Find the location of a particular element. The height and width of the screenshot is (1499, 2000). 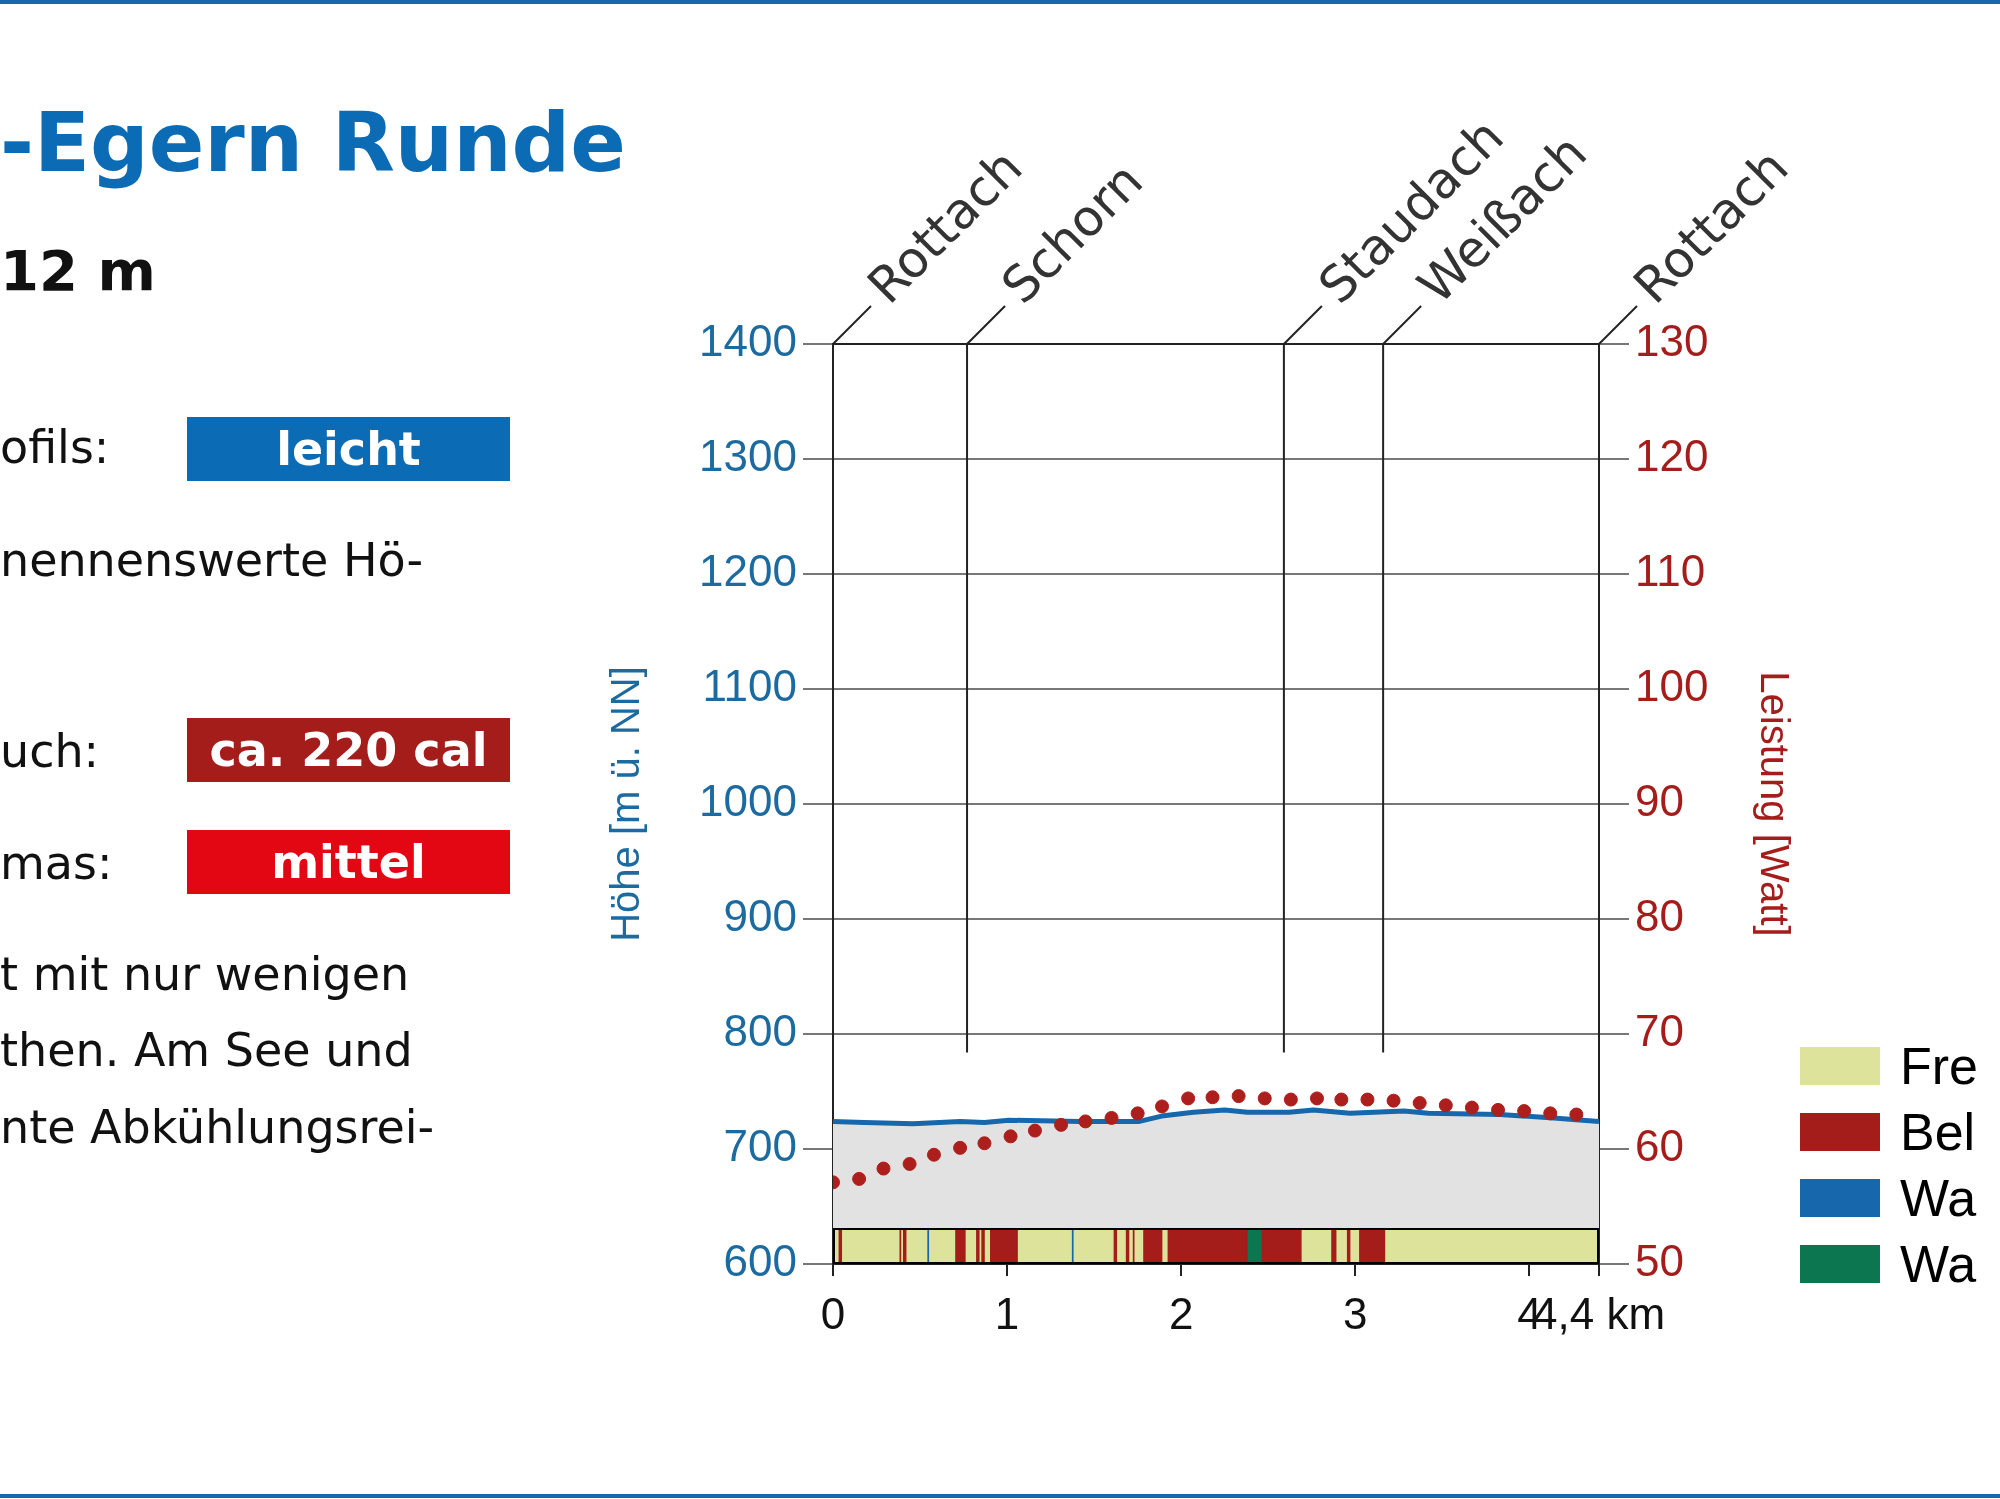

y2-tick-label: 90 is located at coordinates (1659, 801).